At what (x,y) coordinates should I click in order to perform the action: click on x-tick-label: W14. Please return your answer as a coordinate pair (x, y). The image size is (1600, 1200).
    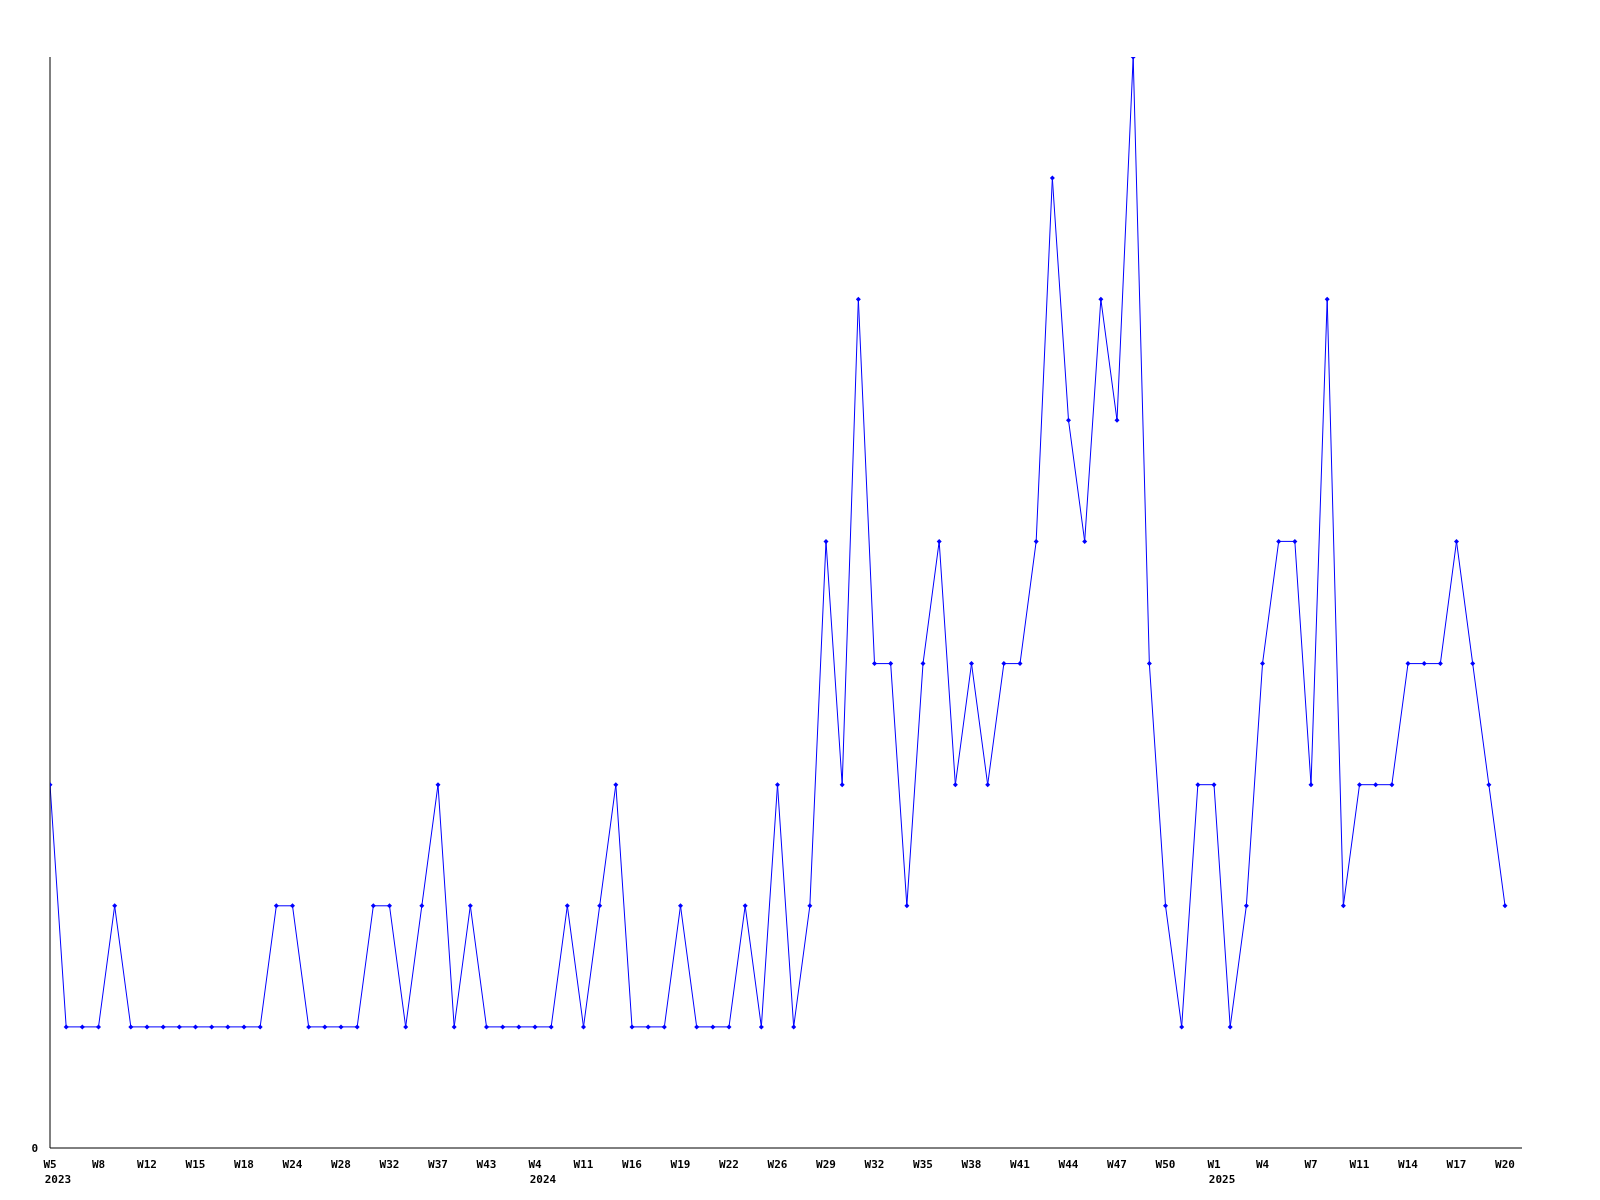
    Looking at the image, I should click on (1408, 1164).